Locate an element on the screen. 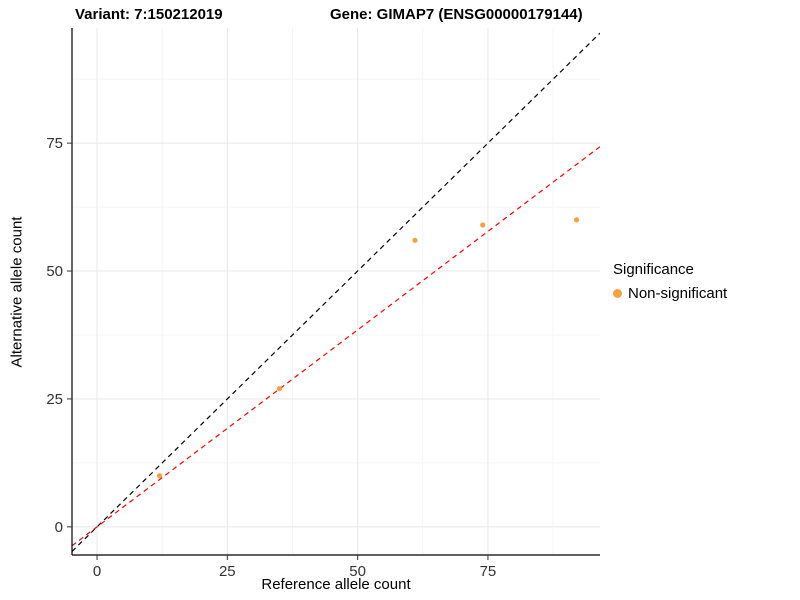  legend-entry-label: Non-significant is located at coordinates (678, 293).